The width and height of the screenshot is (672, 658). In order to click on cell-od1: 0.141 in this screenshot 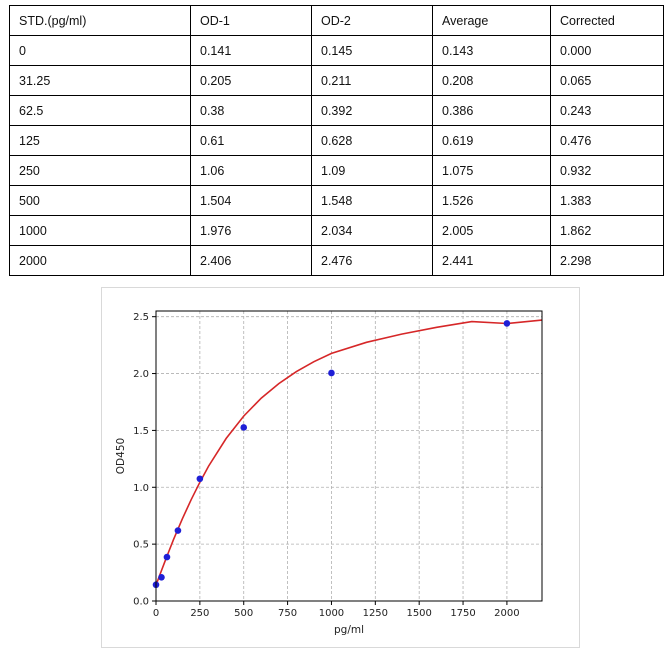, I will do `click(251, 50)`.